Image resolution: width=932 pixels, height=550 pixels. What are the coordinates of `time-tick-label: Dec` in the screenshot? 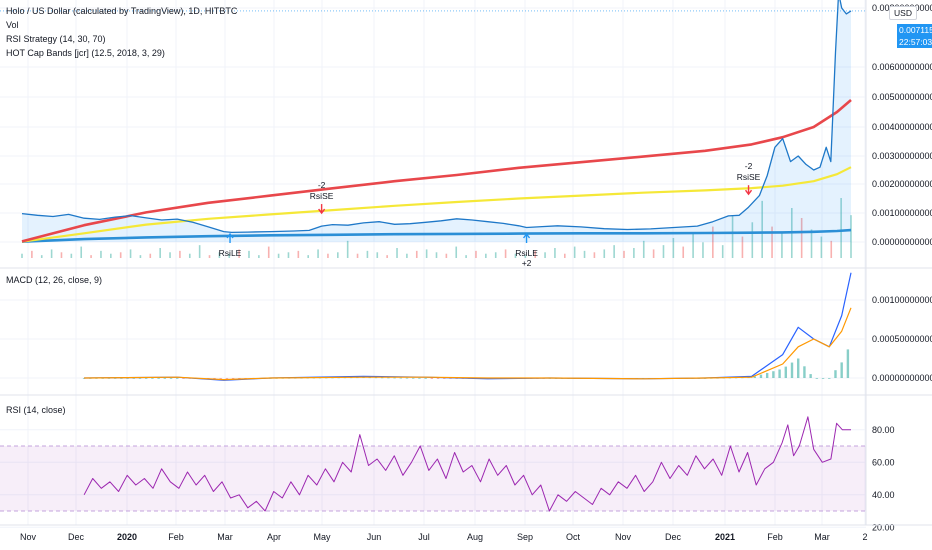 It's located at (76, 537).